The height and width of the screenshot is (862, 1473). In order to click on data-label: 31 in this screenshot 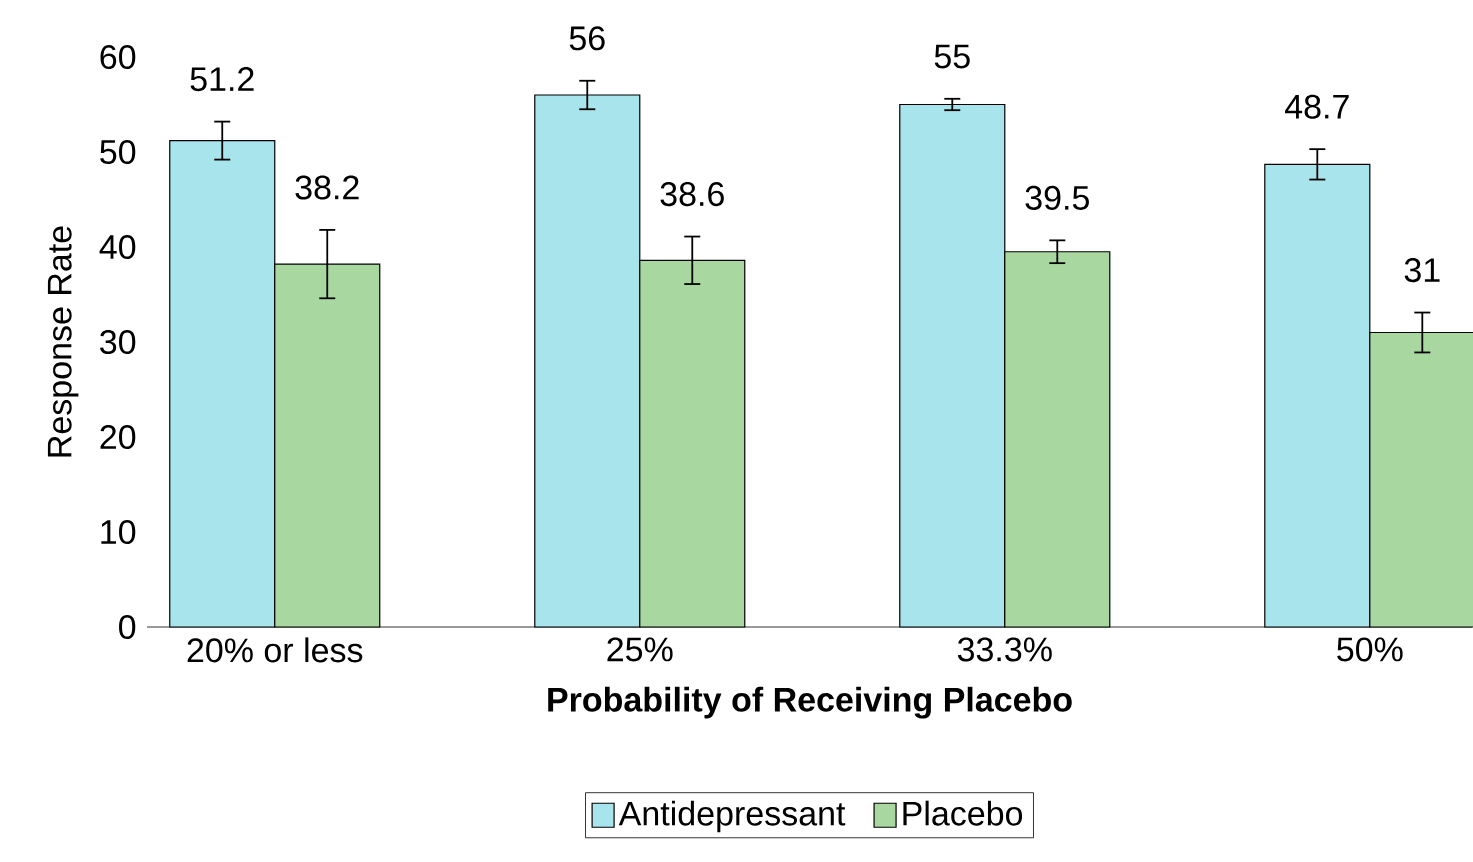, I will do `click(1422, 270)`.